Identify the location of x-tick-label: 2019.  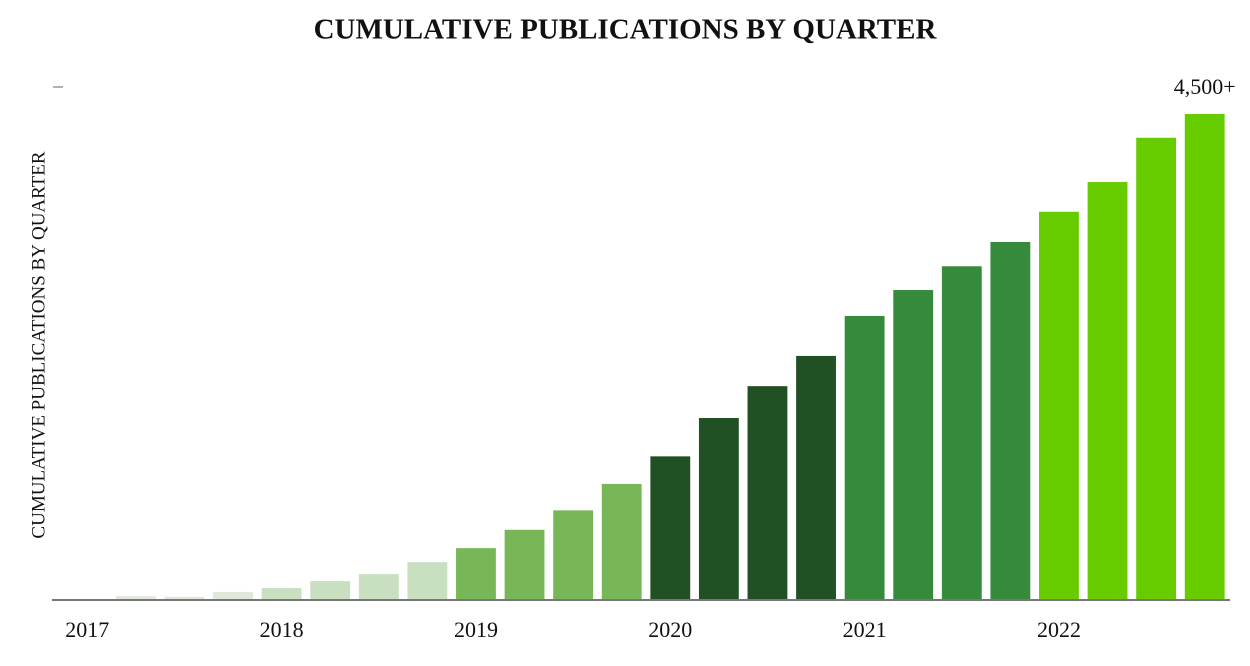
(476, 629).